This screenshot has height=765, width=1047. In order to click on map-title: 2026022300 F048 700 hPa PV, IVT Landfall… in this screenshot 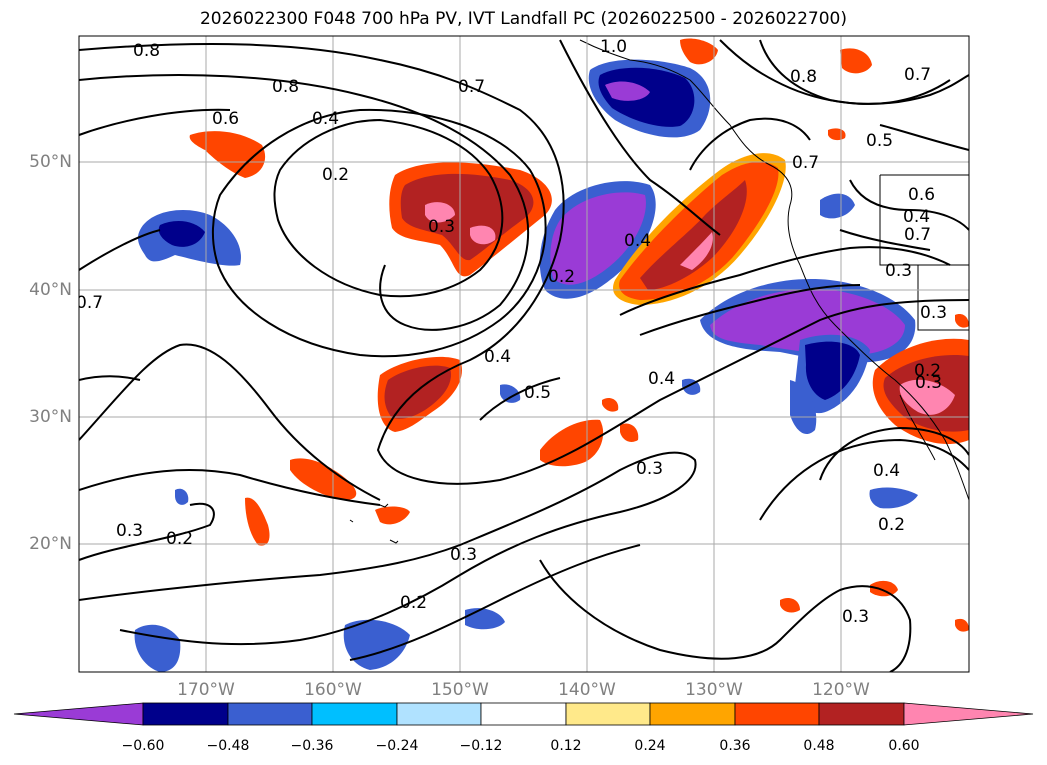, I will do `click(523, 19)`.